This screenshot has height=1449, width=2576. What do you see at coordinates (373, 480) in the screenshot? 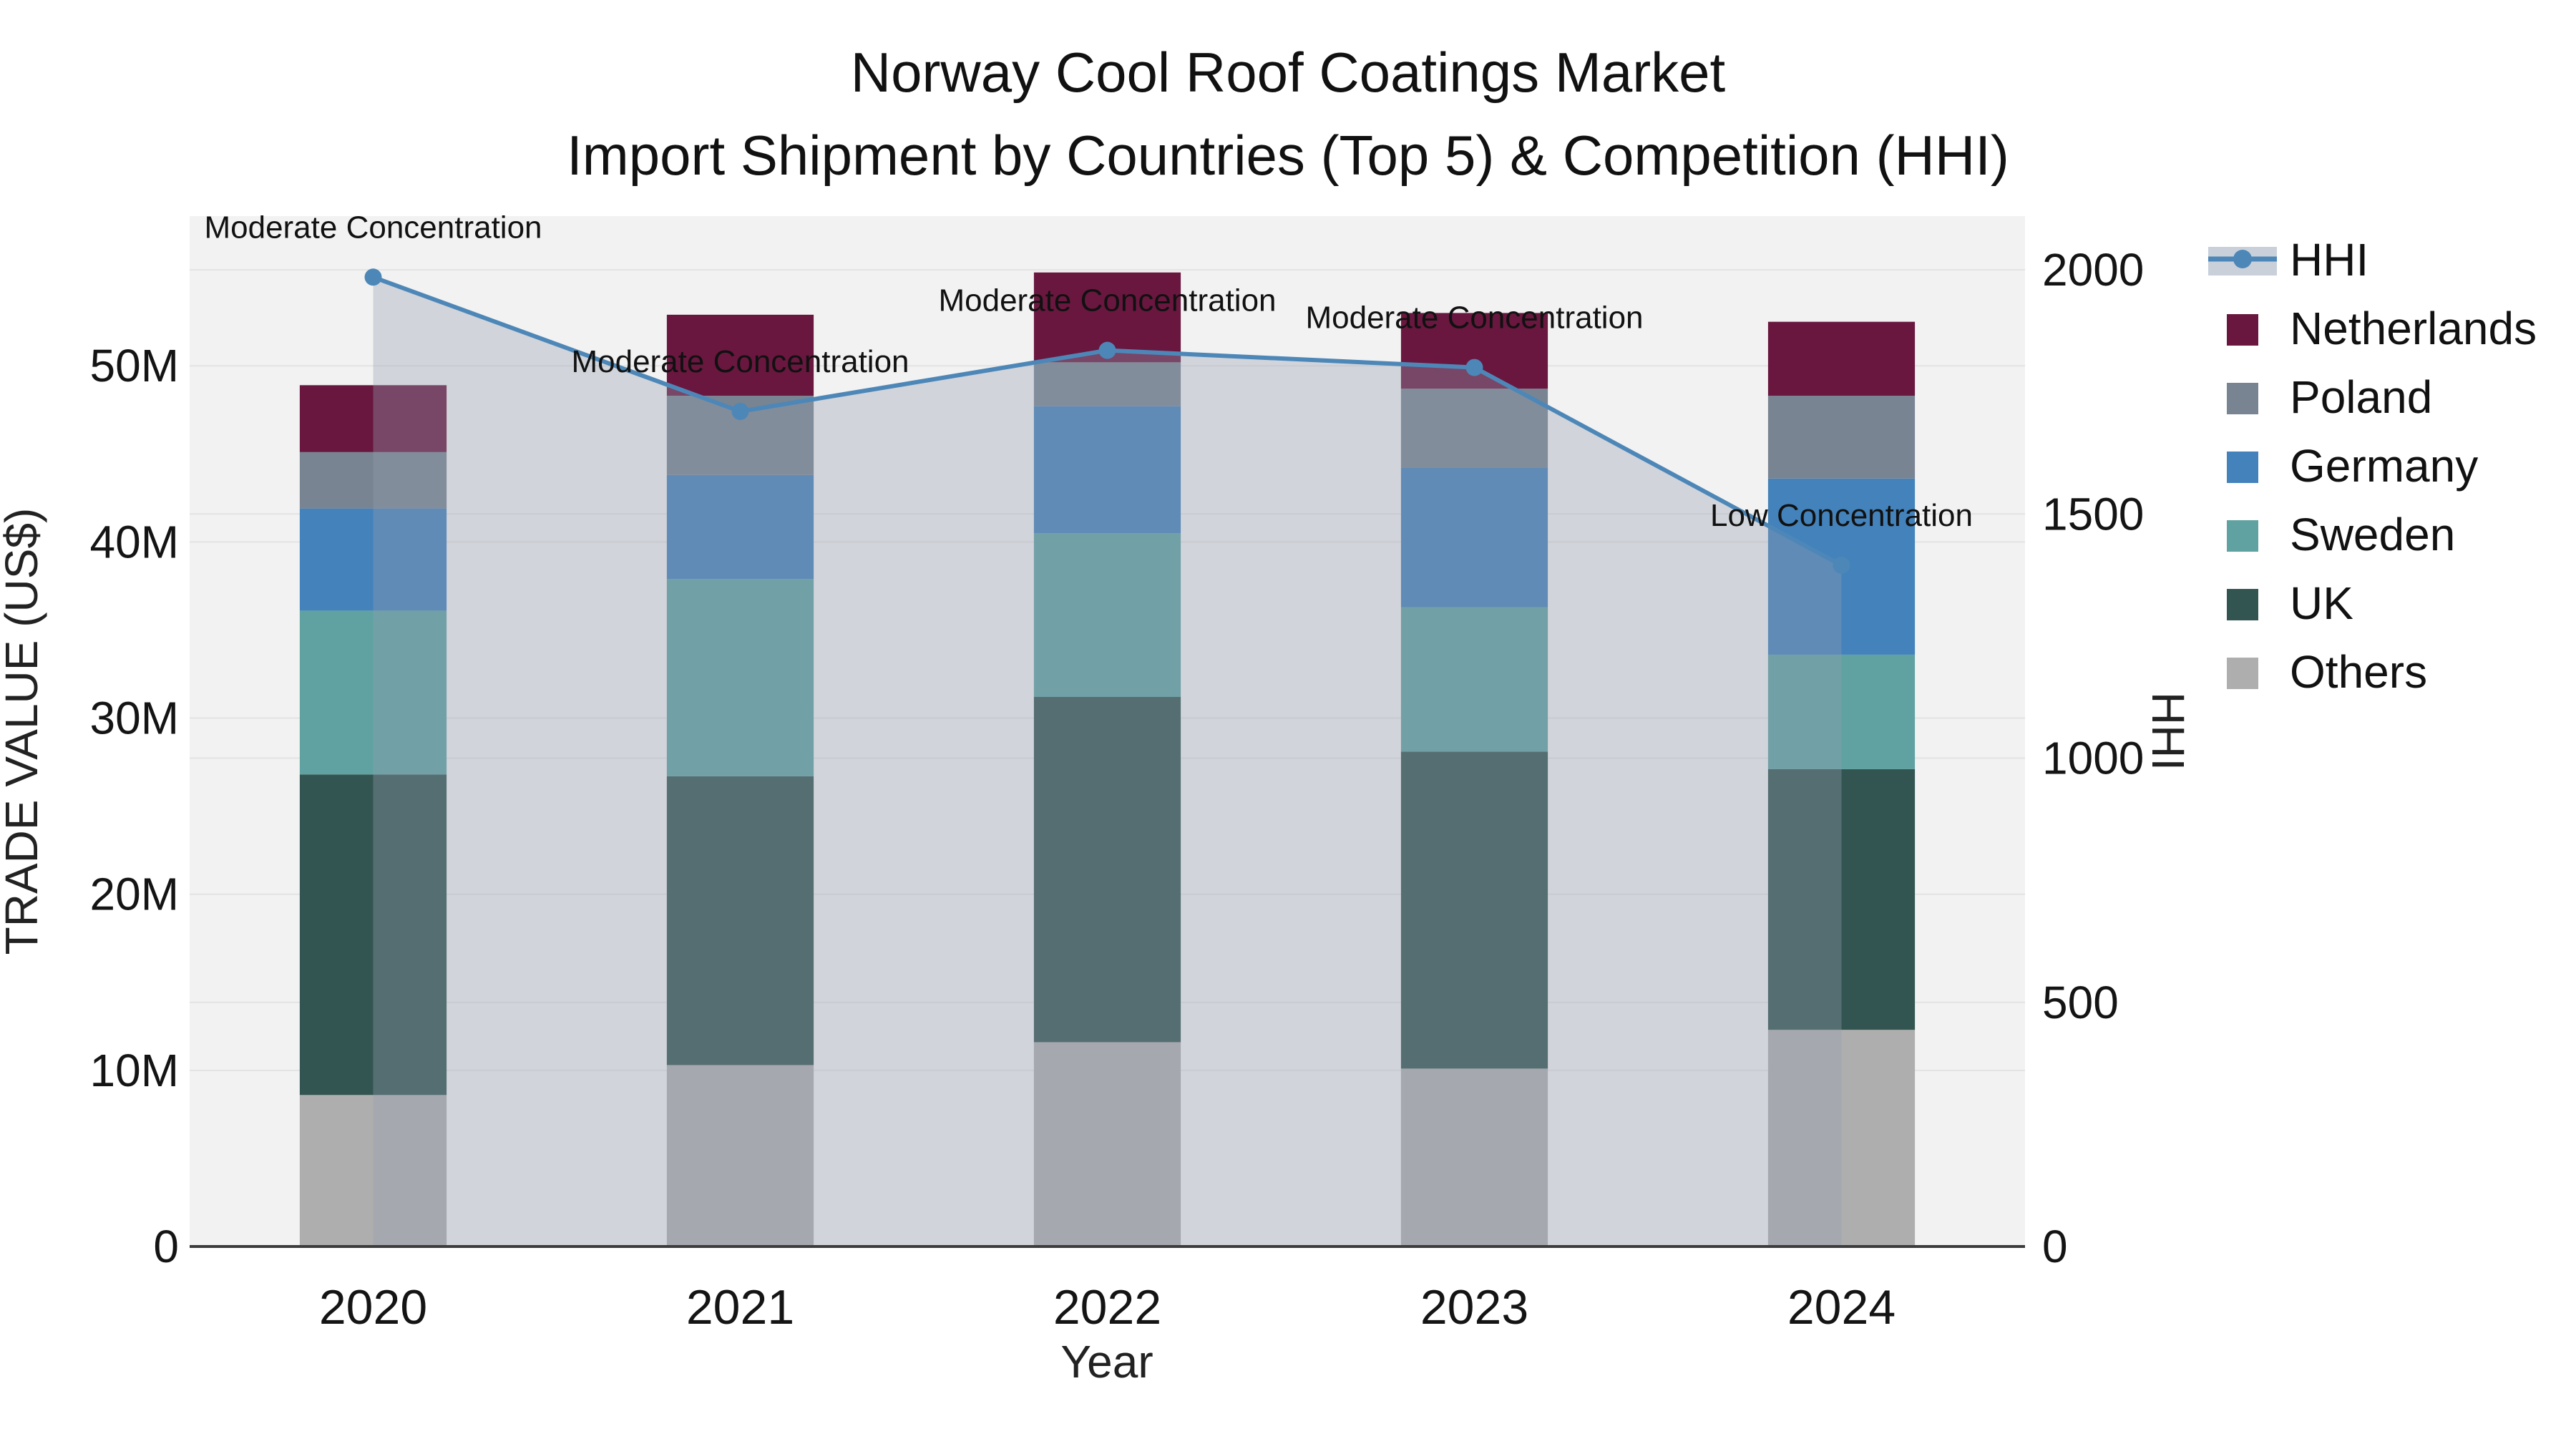
I see `bar-segment-poland-2020` at bounding box center [373, 480].